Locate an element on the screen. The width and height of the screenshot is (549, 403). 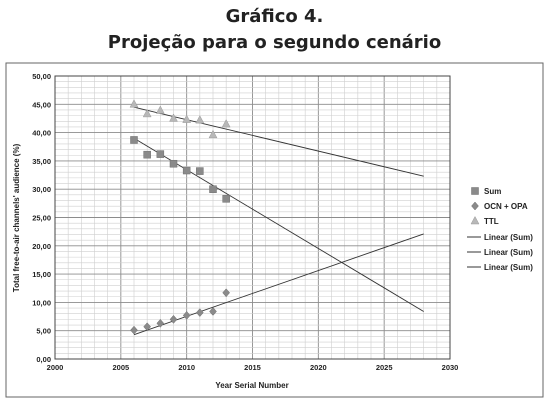
x-tick-label: 2015 is located at coordinates (252, 367).